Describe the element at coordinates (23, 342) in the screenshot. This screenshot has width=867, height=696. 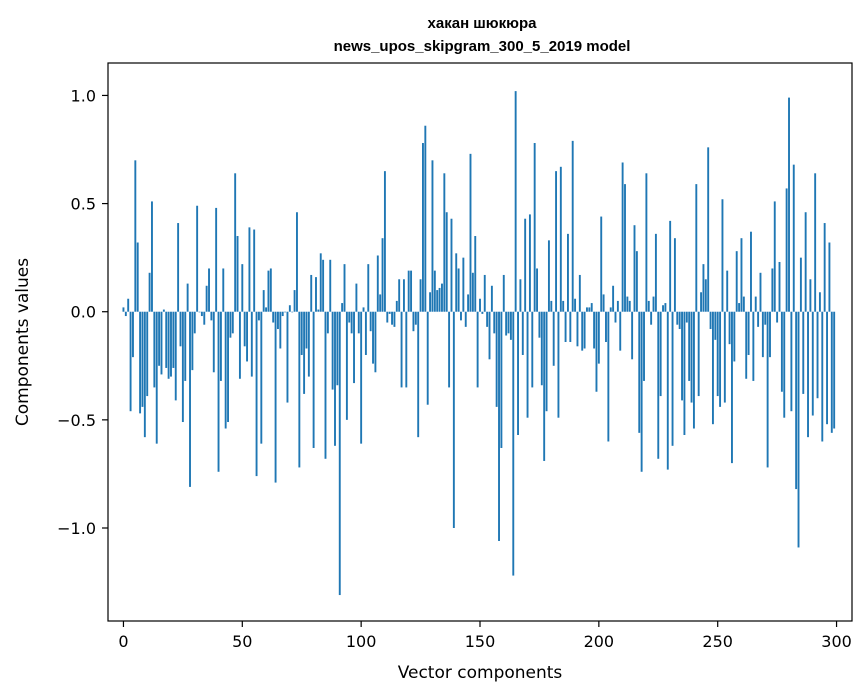
I see `y-axis-label: Components values` at that location.